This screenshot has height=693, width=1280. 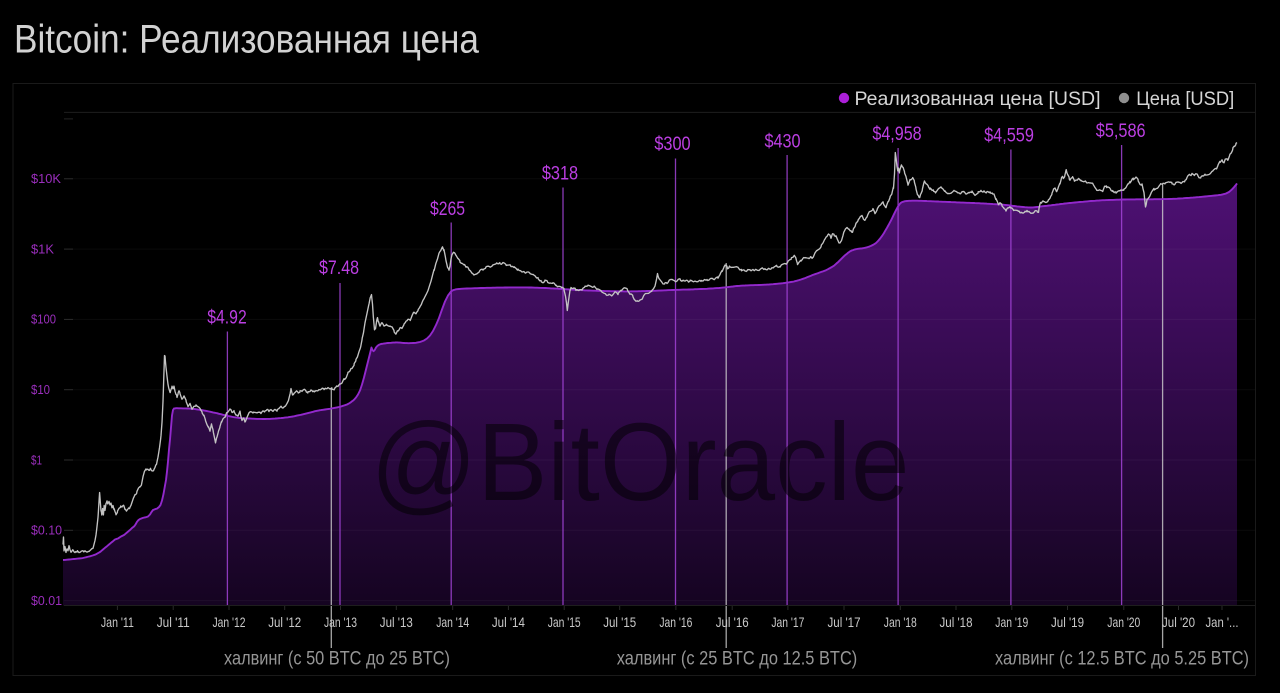 I want to click on svg-text: Jan '17, so click(x=787, y=622).